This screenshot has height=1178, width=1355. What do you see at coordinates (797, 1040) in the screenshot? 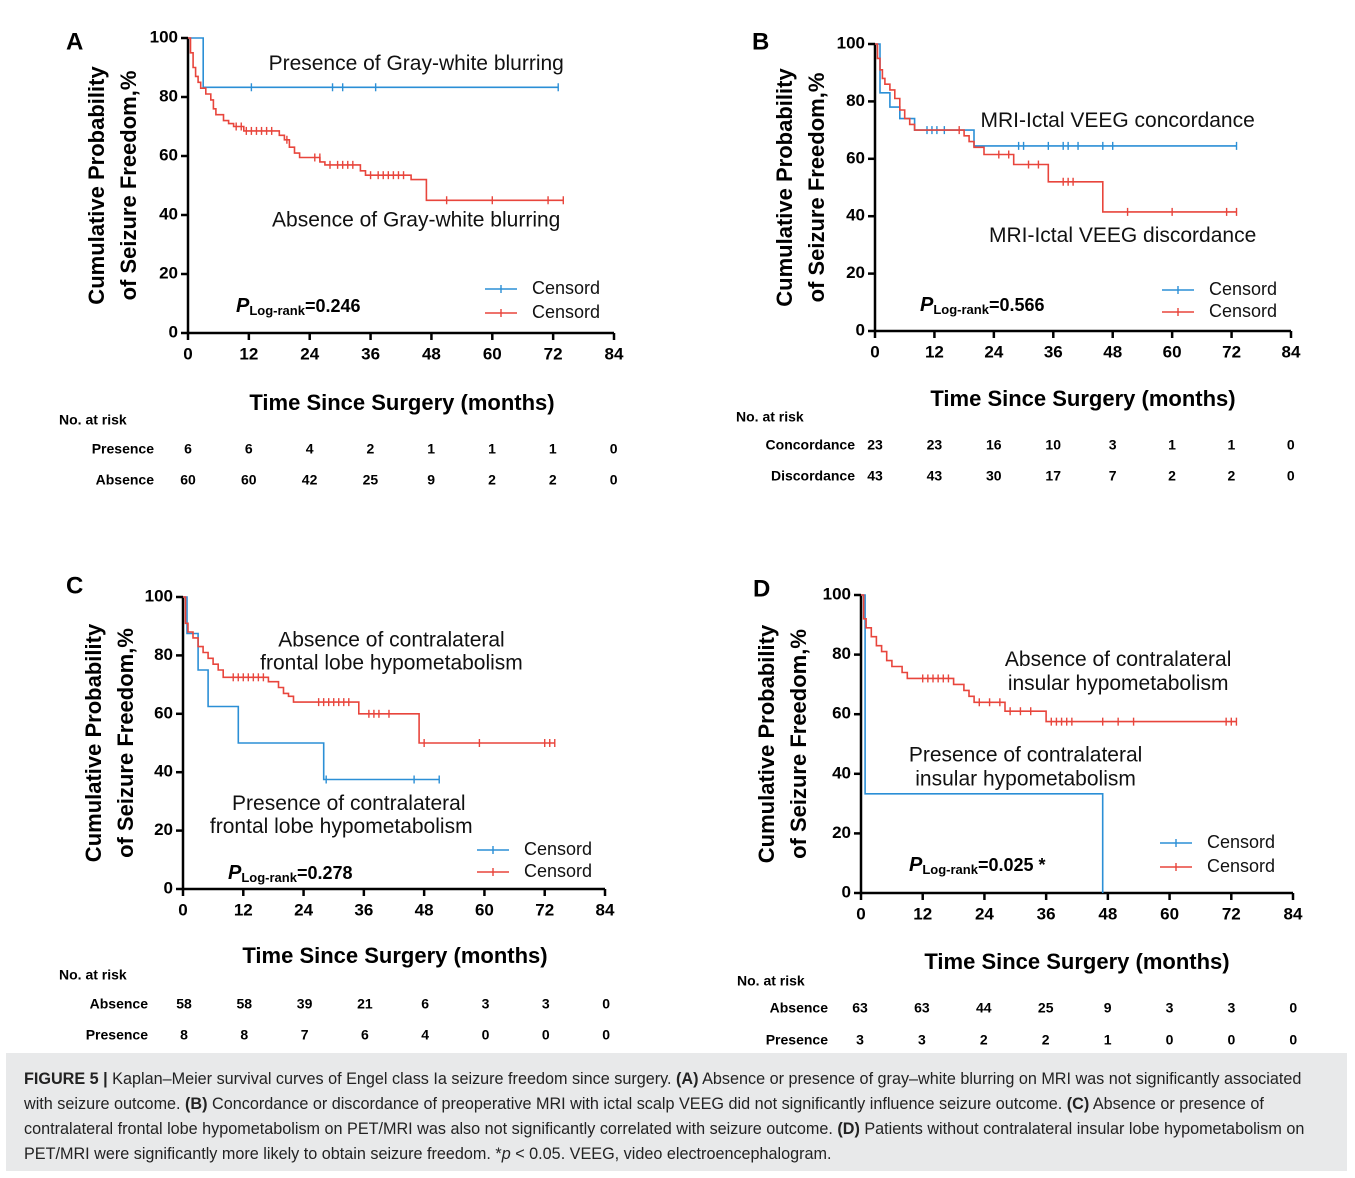
I see `risk-row-label-2: Presence` at bounding box center [797, 1040].